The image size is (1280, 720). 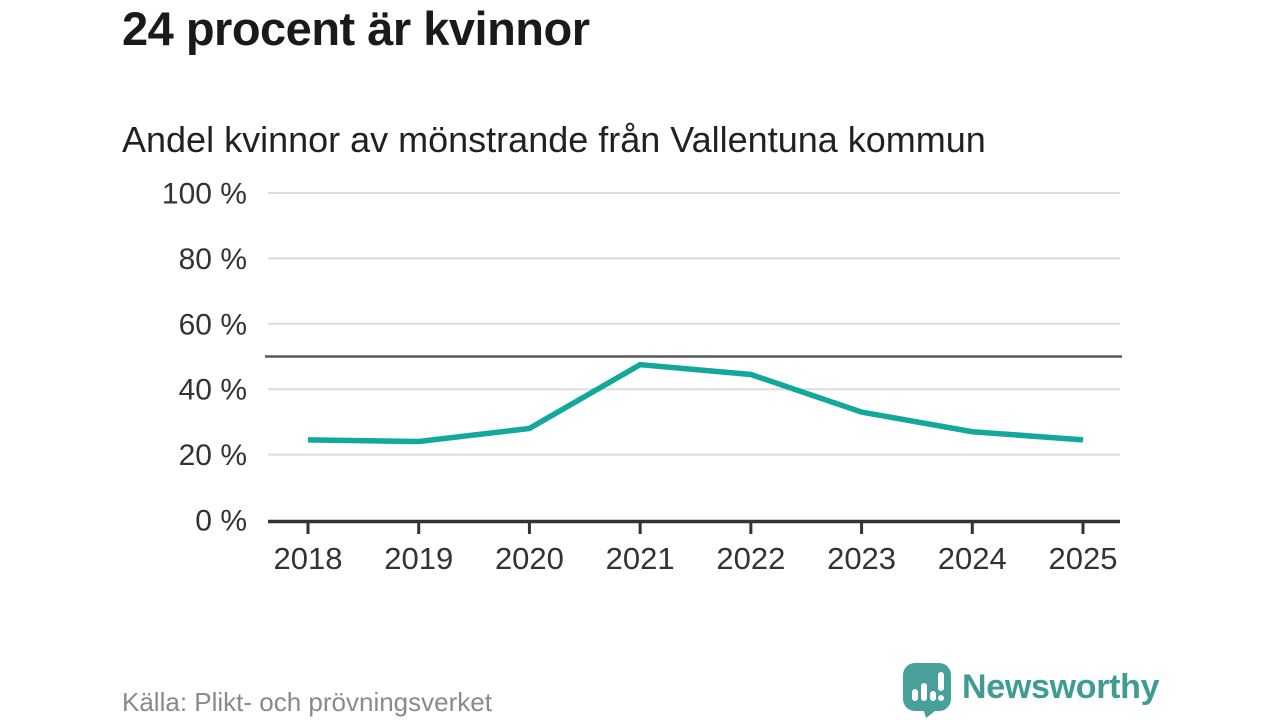 I want to click on newsworthy-logo: Newsworthy, so click(x=1030, y=689).